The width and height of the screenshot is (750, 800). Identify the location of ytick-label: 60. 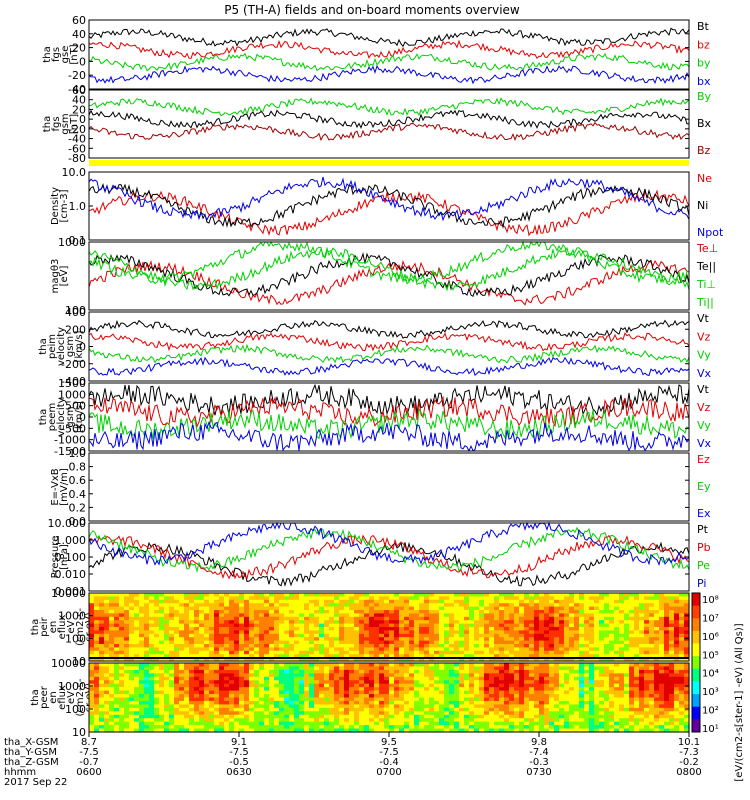
(79, 20).